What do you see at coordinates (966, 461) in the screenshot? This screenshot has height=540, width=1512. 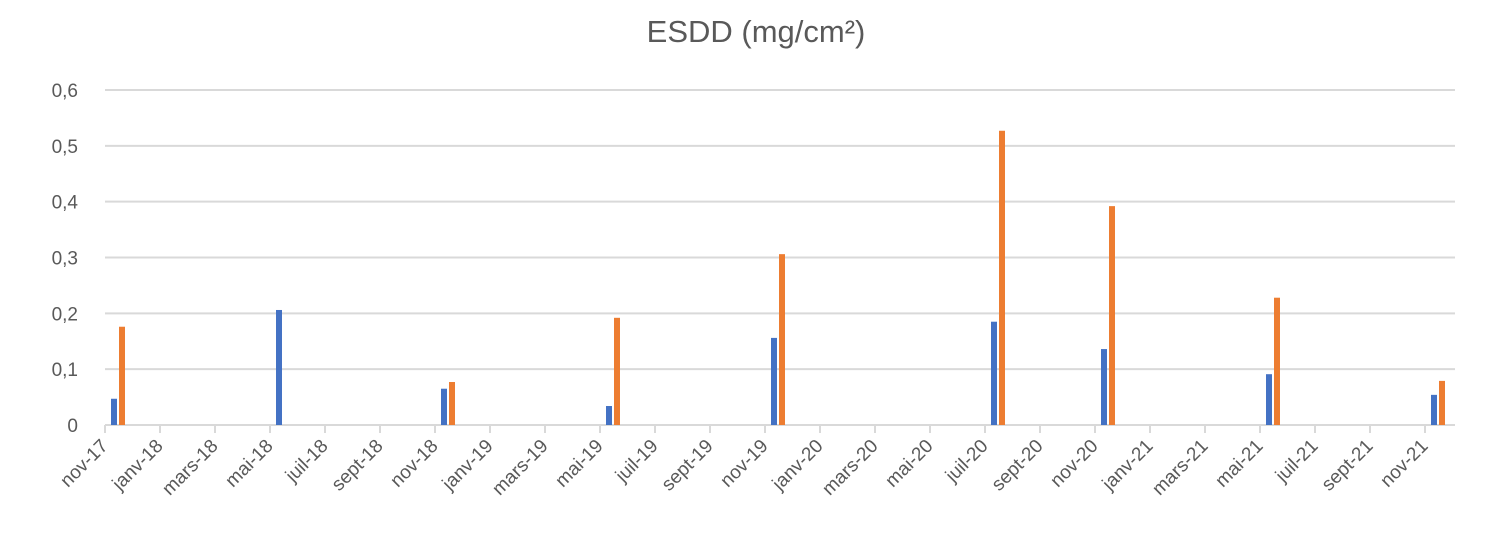 I see `x-tick-label: juil-20` at bounding box center [966, 461].